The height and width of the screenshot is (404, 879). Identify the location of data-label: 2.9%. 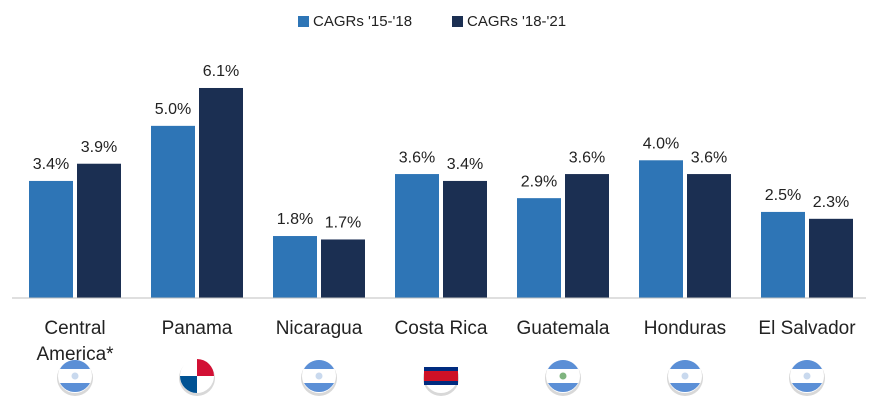
(539, 181).